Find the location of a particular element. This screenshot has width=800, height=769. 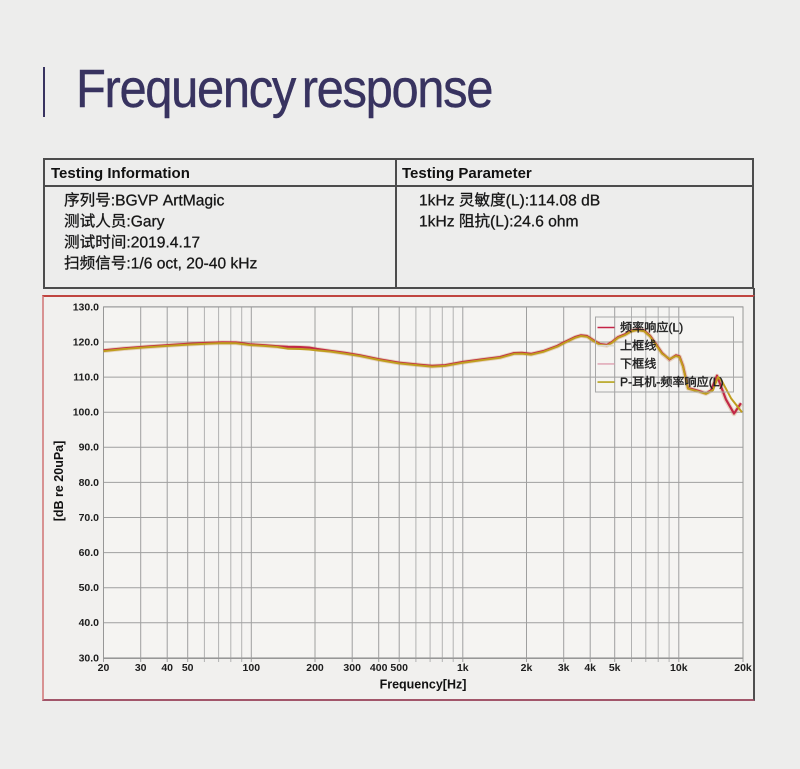

svg-text: 90.0 is located at coordinates (89, 447).